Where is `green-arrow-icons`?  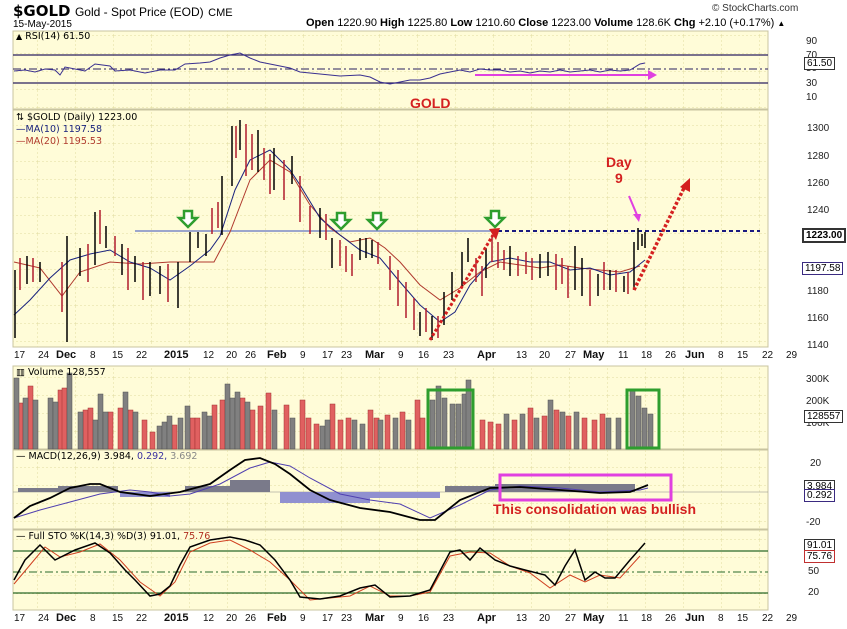 green-arrow-icons is located at coordinates (341, 220).